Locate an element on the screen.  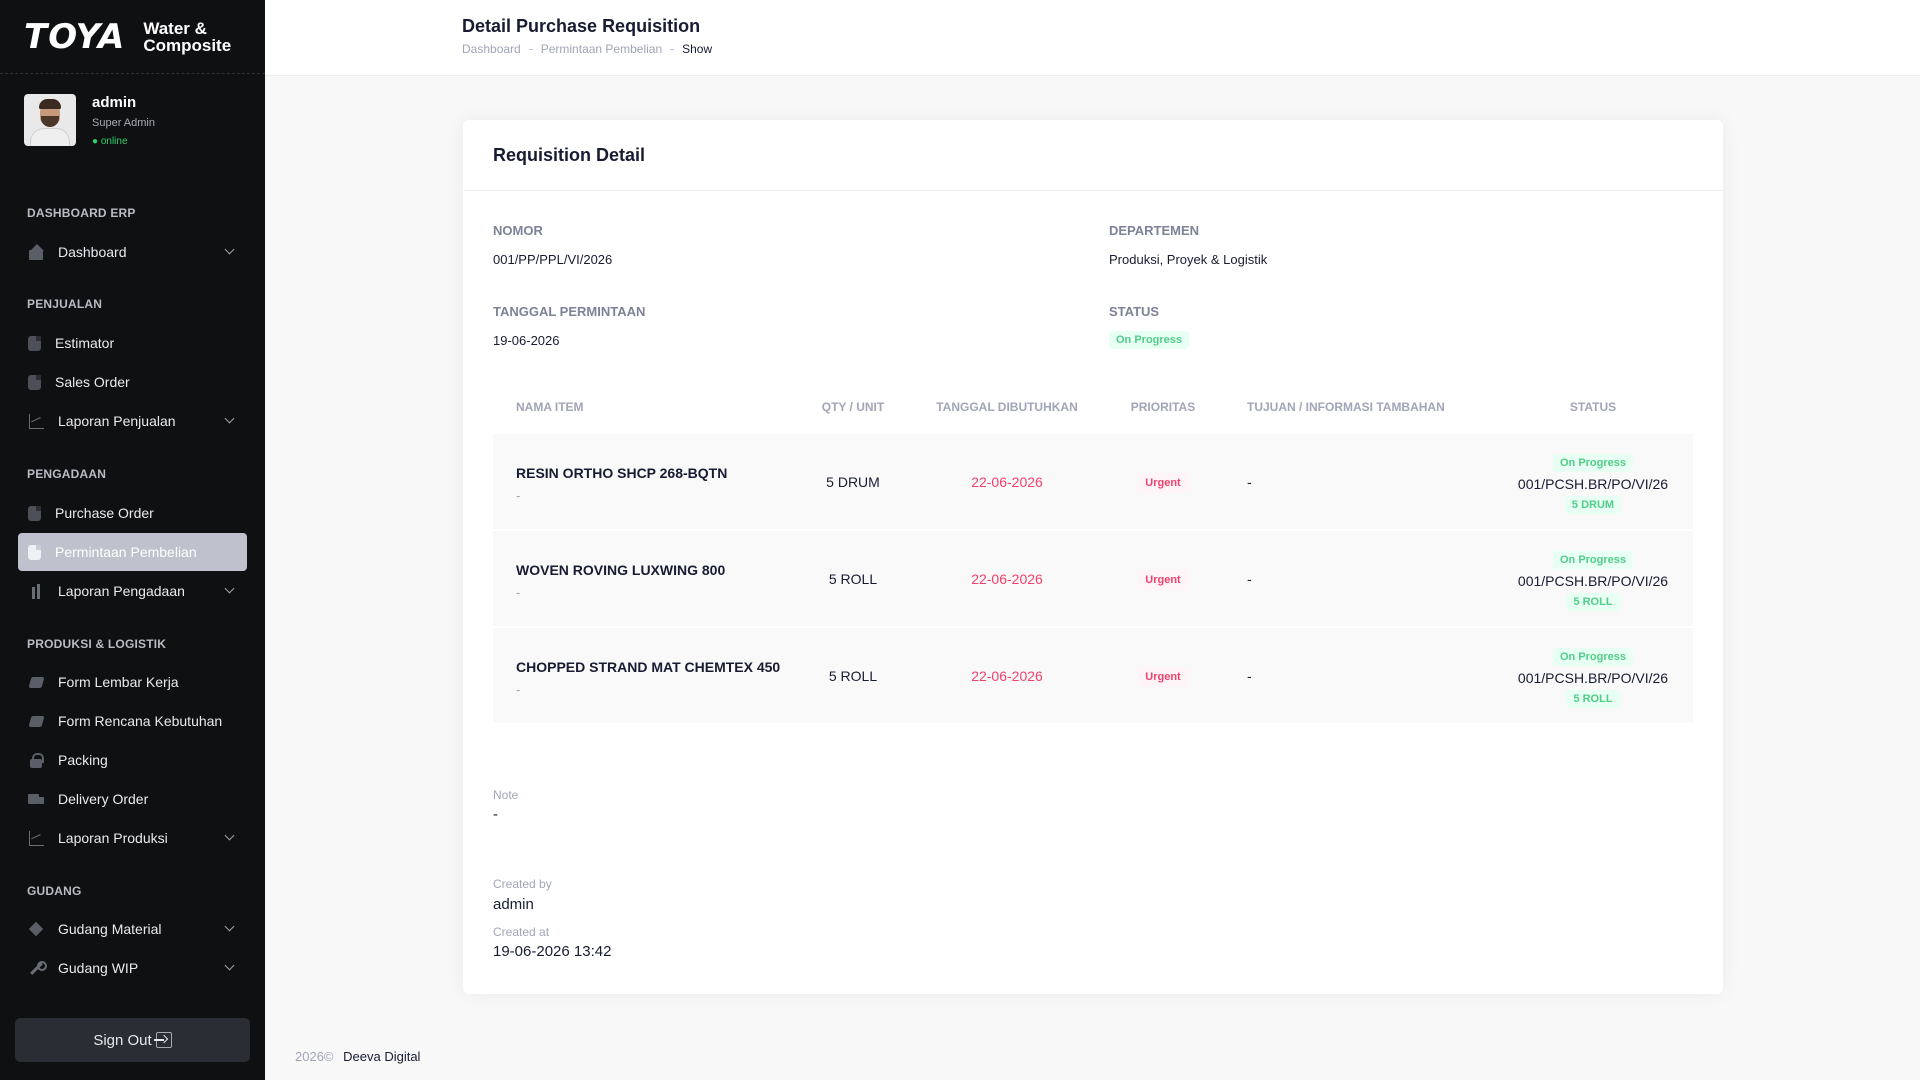
avatar is located at coordinates (50, 120).